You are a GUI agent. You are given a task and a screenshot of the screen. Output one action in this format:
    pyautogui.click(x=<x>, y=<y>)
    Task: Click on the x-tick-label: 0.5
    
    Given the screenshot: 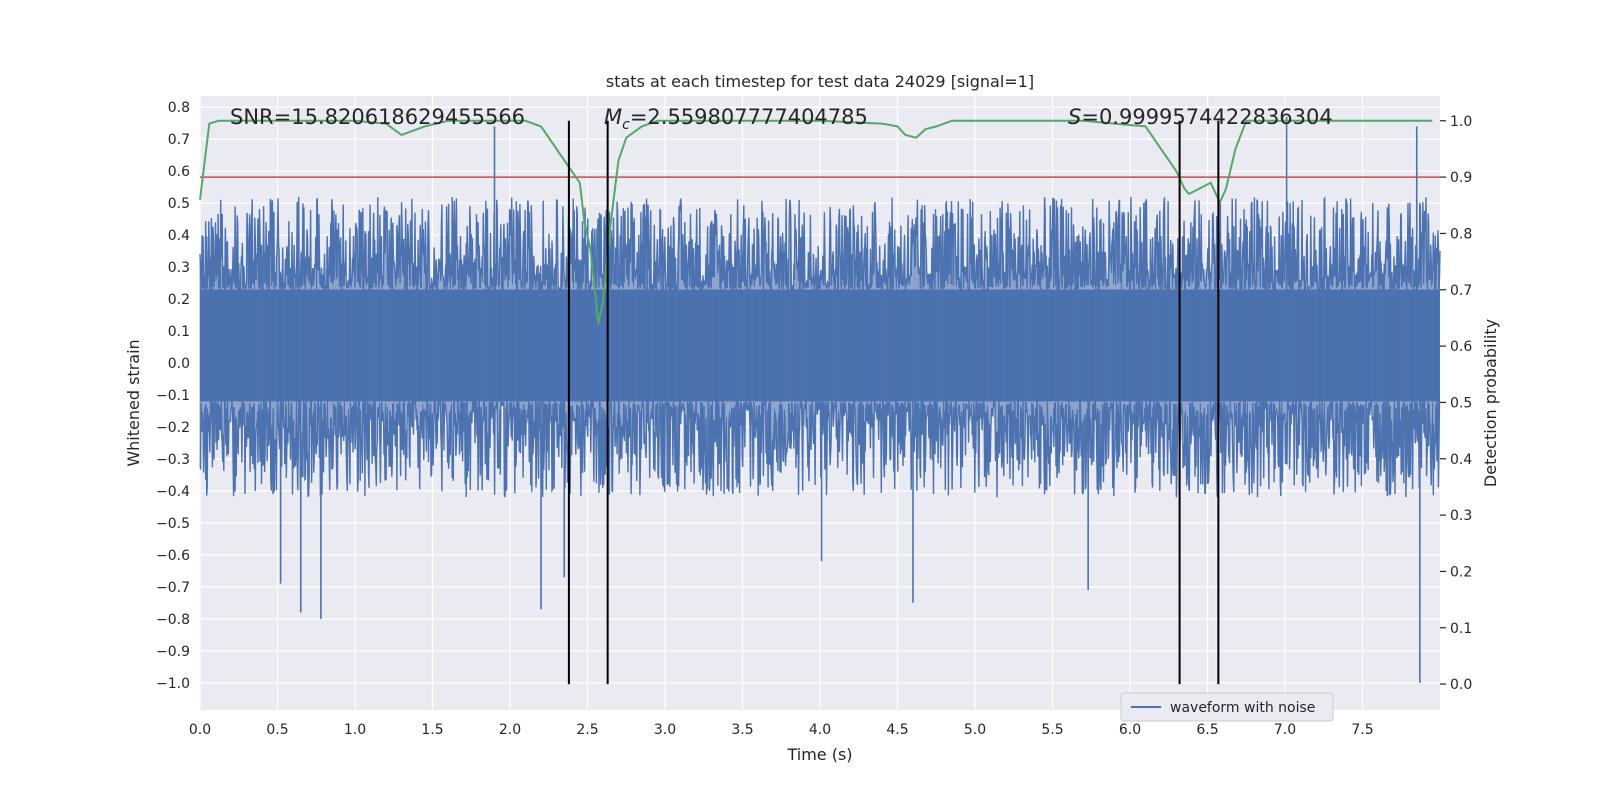 What is the action you would take?
    pyautogui.click(x=277, y=730)
    